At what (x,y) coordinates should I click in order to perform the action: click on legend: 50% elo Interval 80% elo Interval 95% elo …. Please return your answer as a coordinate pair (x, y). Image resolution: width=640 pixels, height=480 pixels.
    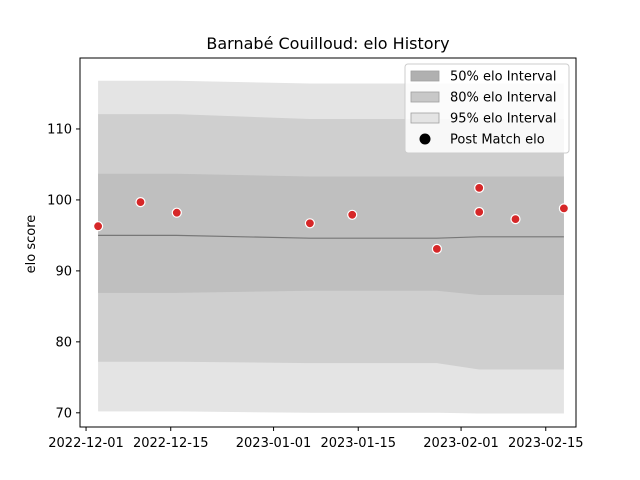
    Looking at the image, I should click on (487, 108).